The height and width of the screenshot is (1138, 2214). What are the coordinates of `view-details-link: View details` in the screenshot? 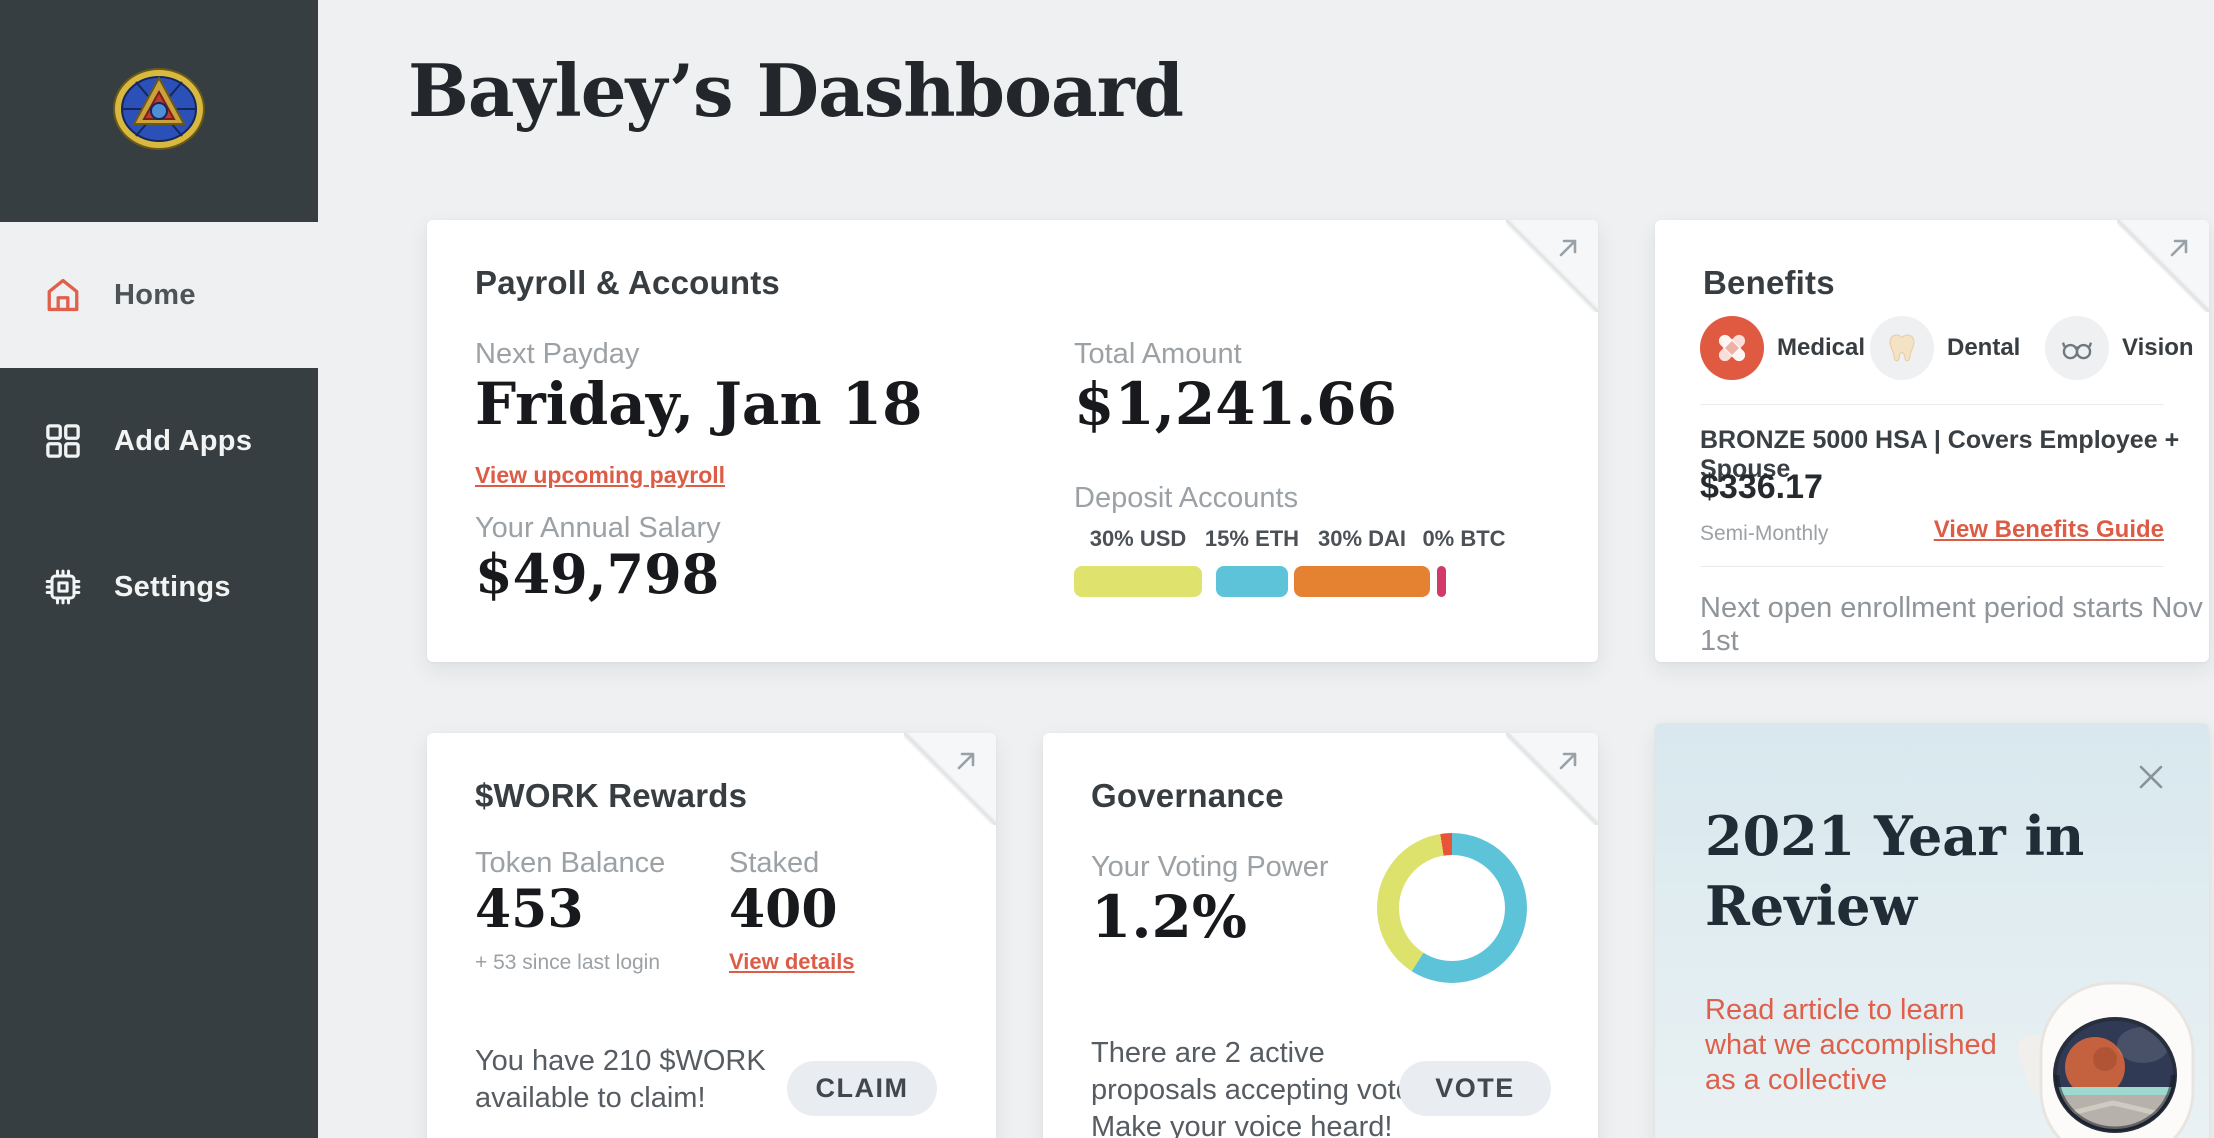 It's located at (792, 961).